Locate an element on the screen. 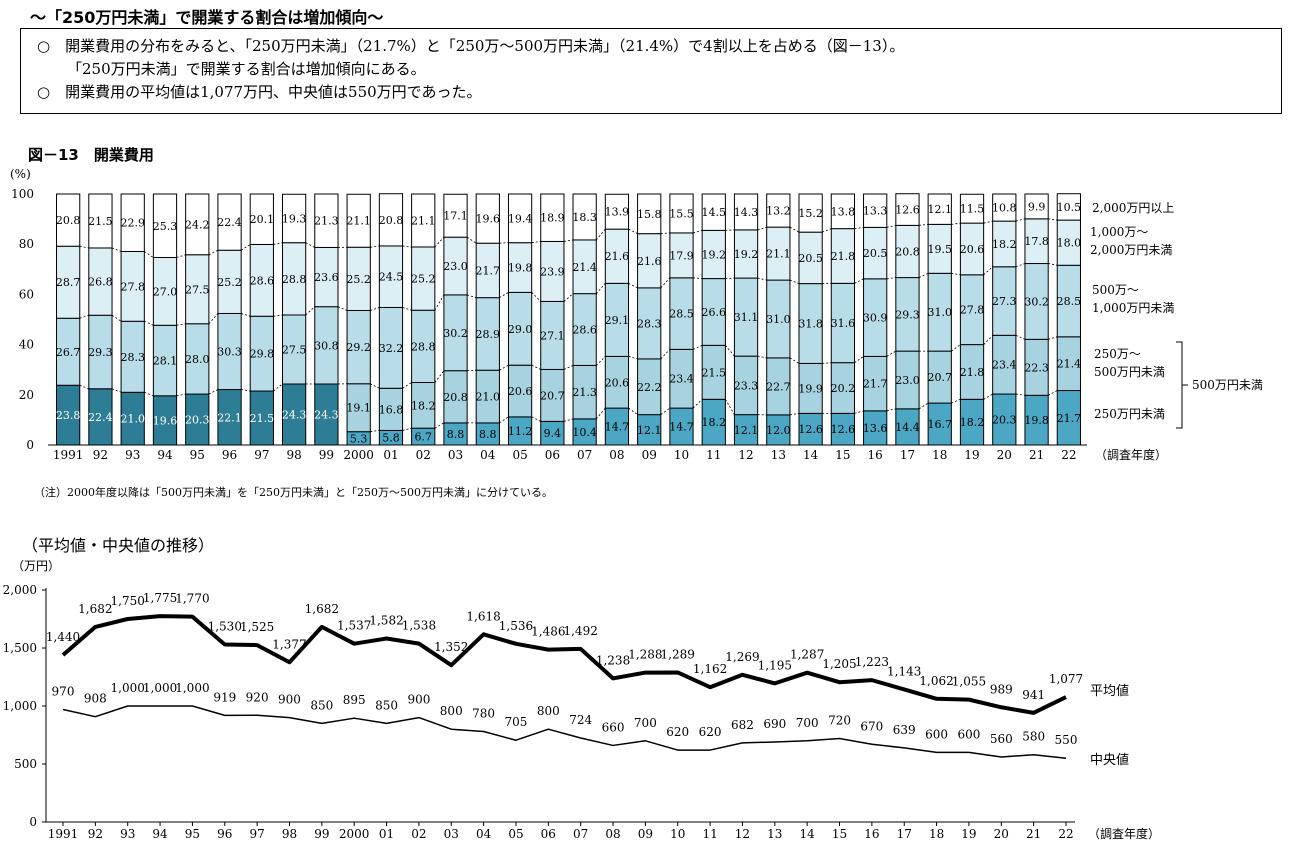 Image resolution: width=1300 pixels, height=849 pixels. data-label: 27.5 is located at coordinates (294, 349).